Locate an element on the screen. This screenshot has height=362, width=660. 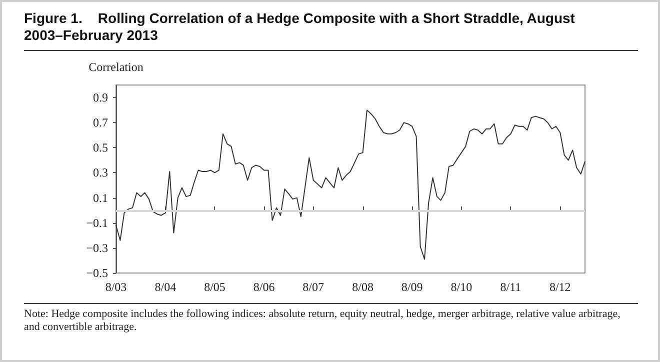
y-tick-label: 0.9 is located at coordinates (100, 97).